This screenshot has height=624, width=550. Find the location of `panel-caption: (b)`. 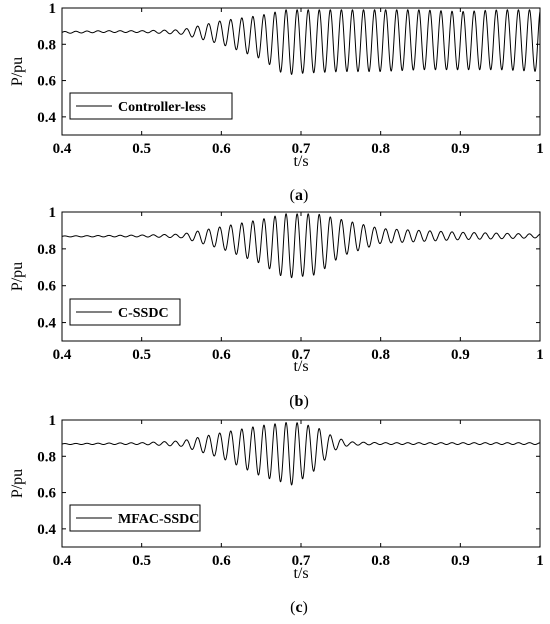

panel-caption: (b) is located at coordinates (299, 401).